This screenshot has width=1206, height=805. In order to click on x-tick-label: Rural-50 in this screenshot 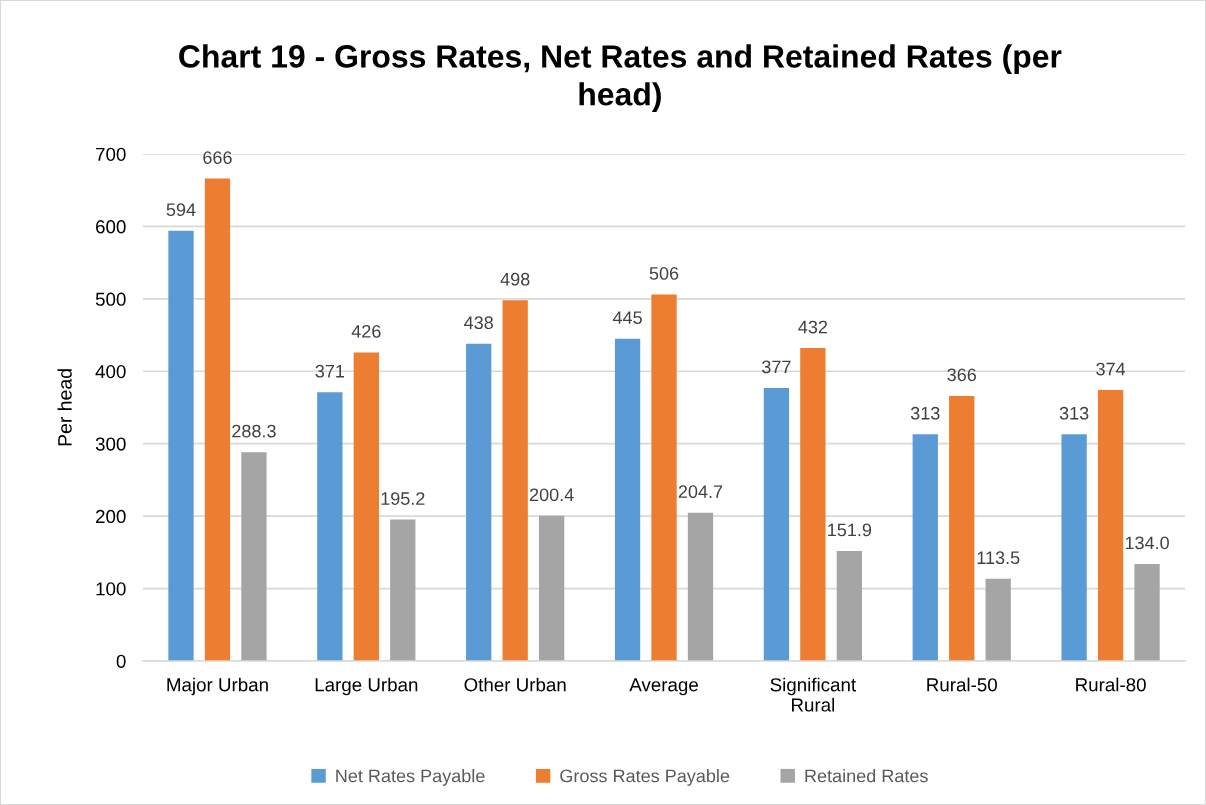, I will do `click(962, 684)`.